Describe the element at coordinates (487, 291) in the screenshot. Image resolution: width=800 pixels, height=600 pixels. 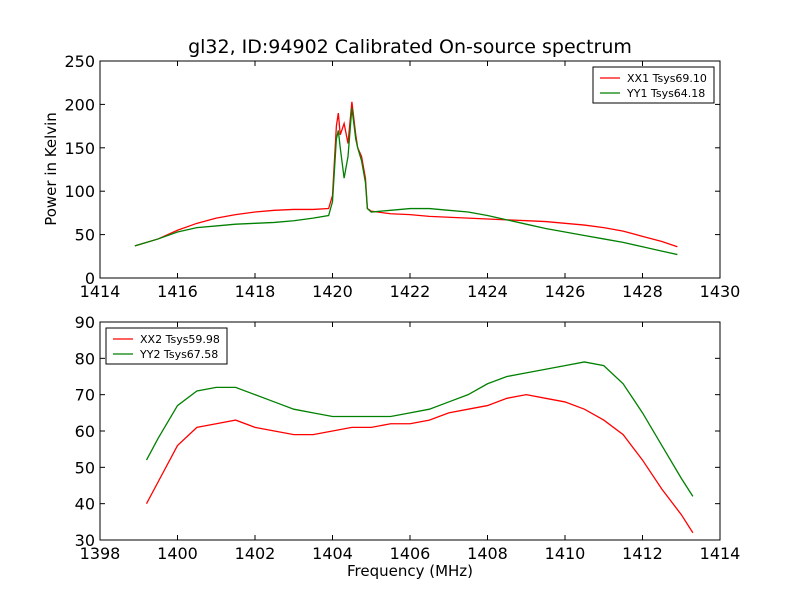
I see `top-x-tick-label: 1424` at that location.